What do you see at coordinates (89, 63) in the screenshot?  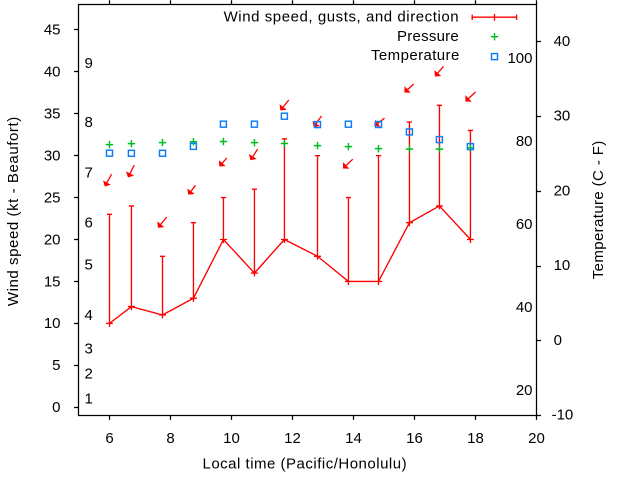 I see `svg-text: 9` at bounding box center [89, 63].